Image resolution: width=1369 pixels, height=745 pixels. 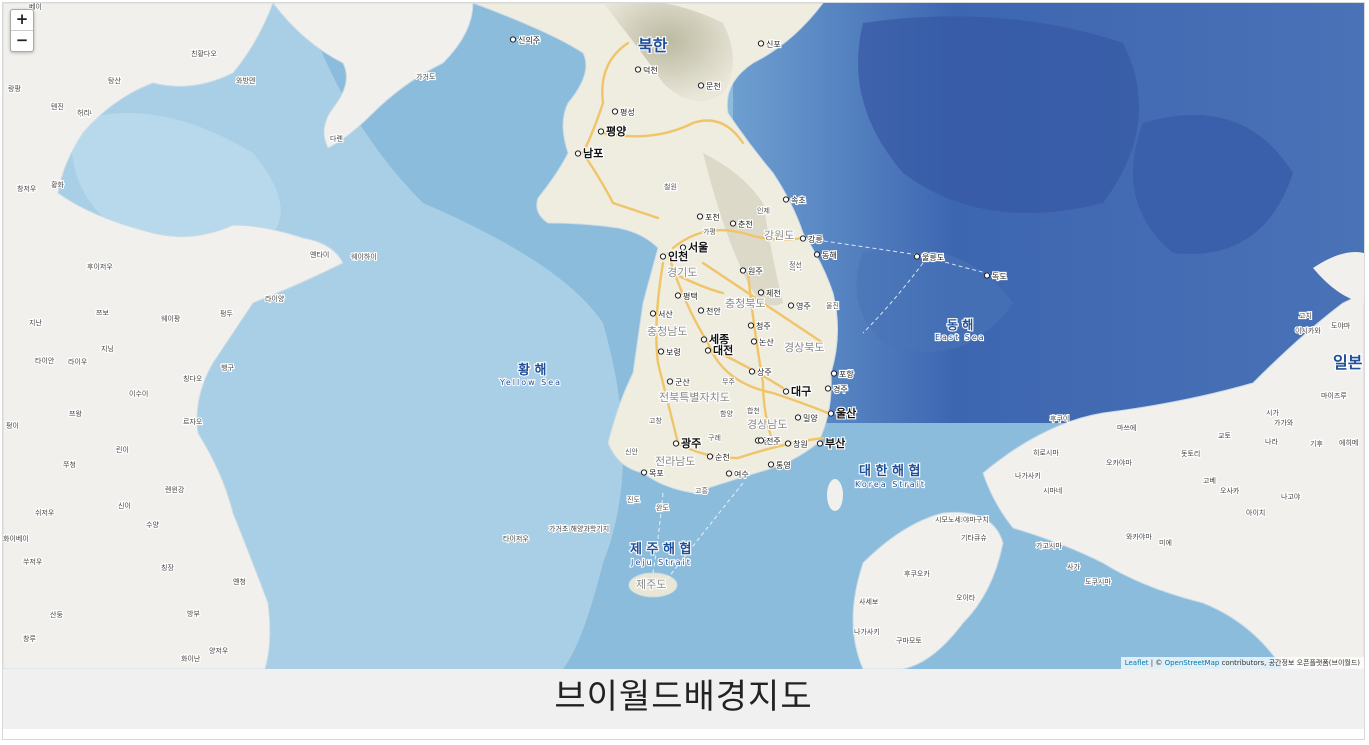 What do you see at coordinates (1190, 453) in the screenshot?
I see `japan-place-label: 돗토리` at bounding box center [1190, 453].